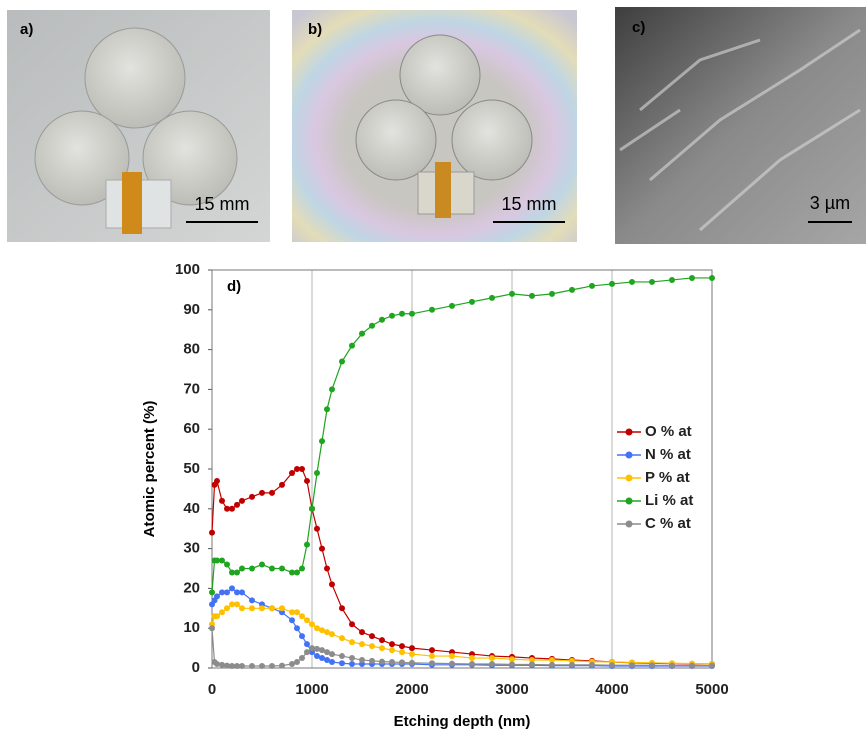 Image resolution: width=866 pixels, height=739 pixels. Describe the element at coordinates (191, 428) in the screenshot. I see `y-tick-label: 60` at that location.